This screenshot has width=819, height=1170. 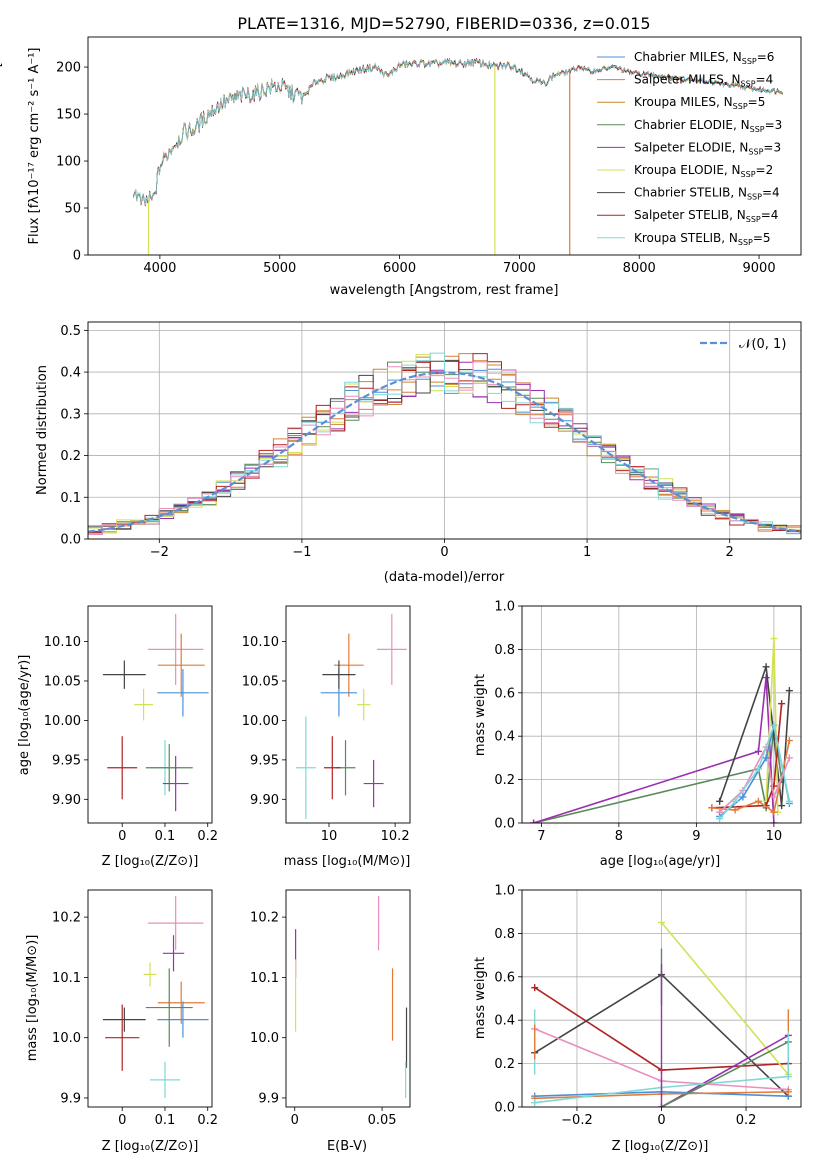 I want to click on x-tick-label: 0.05, so click(x=382, y=1120).